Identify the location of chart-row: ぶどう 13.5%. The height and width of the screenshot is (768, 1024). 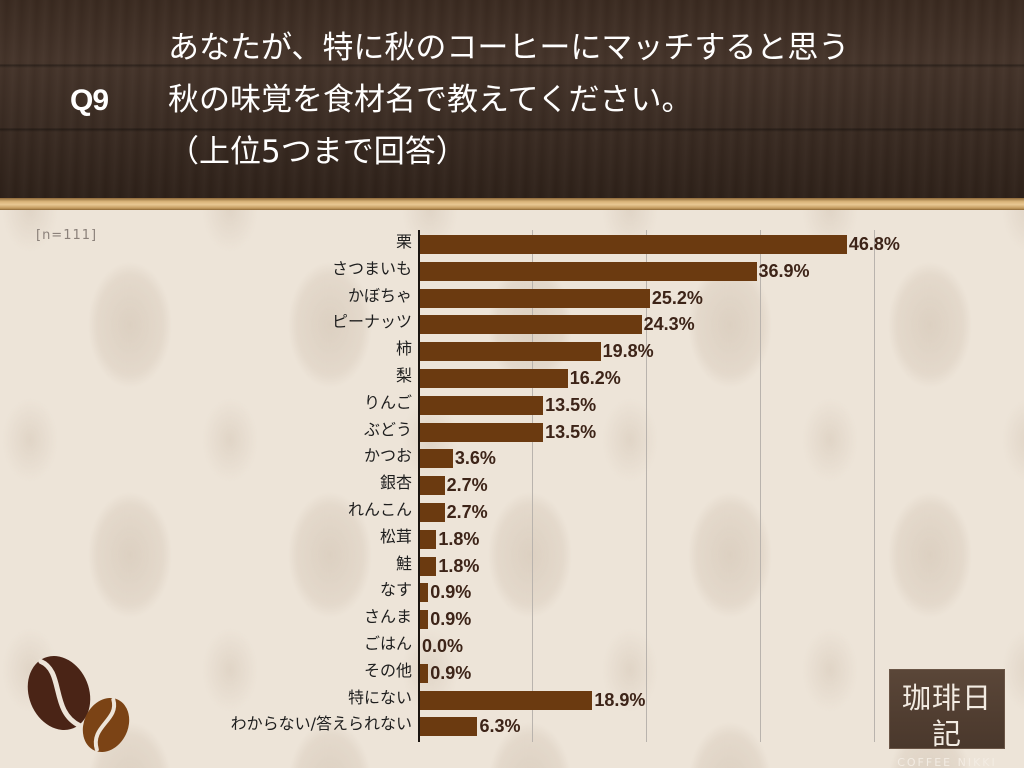
(512, 431).